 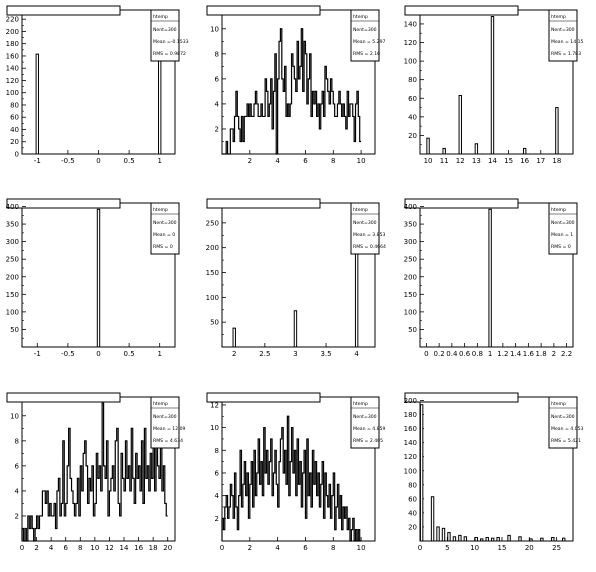 I want to click on x-tick-label: -1, so click(x=37, y=354).